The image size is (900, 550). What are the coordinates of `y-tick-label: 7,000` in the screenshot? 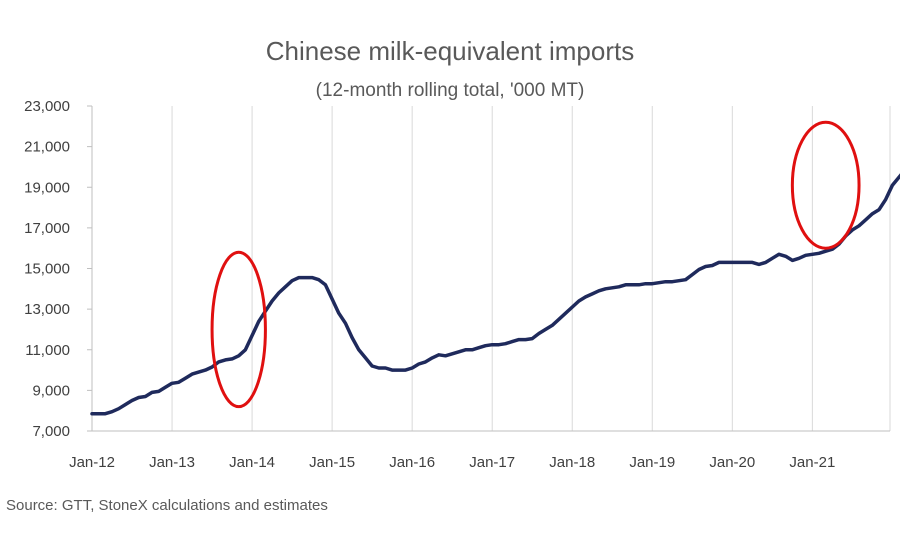 It's located at (51, 431).